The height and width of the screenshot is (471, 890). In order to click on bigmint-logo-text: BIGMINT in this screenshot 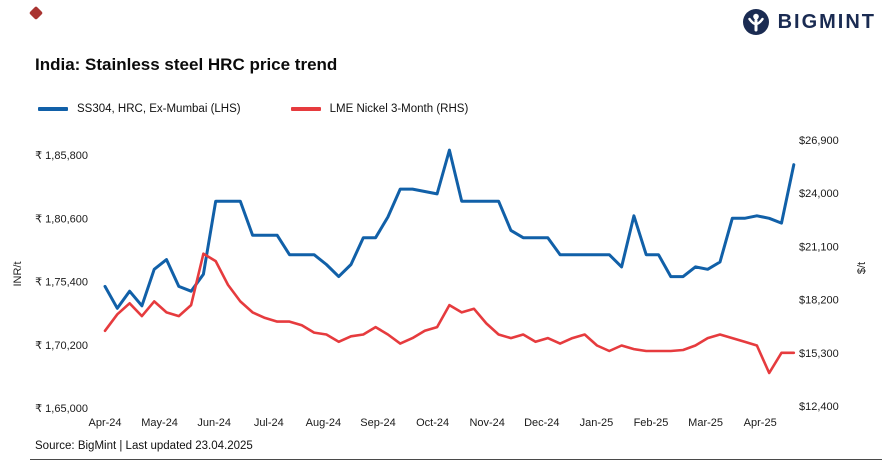, I will do `click(826, 21)`.